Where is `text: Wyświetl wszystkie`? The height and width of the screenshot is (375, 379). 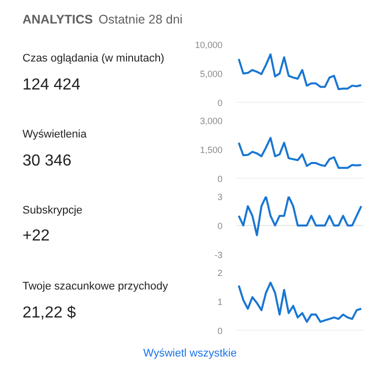 text: Wyświetl wszystkie is located at coordinates (190, 354).